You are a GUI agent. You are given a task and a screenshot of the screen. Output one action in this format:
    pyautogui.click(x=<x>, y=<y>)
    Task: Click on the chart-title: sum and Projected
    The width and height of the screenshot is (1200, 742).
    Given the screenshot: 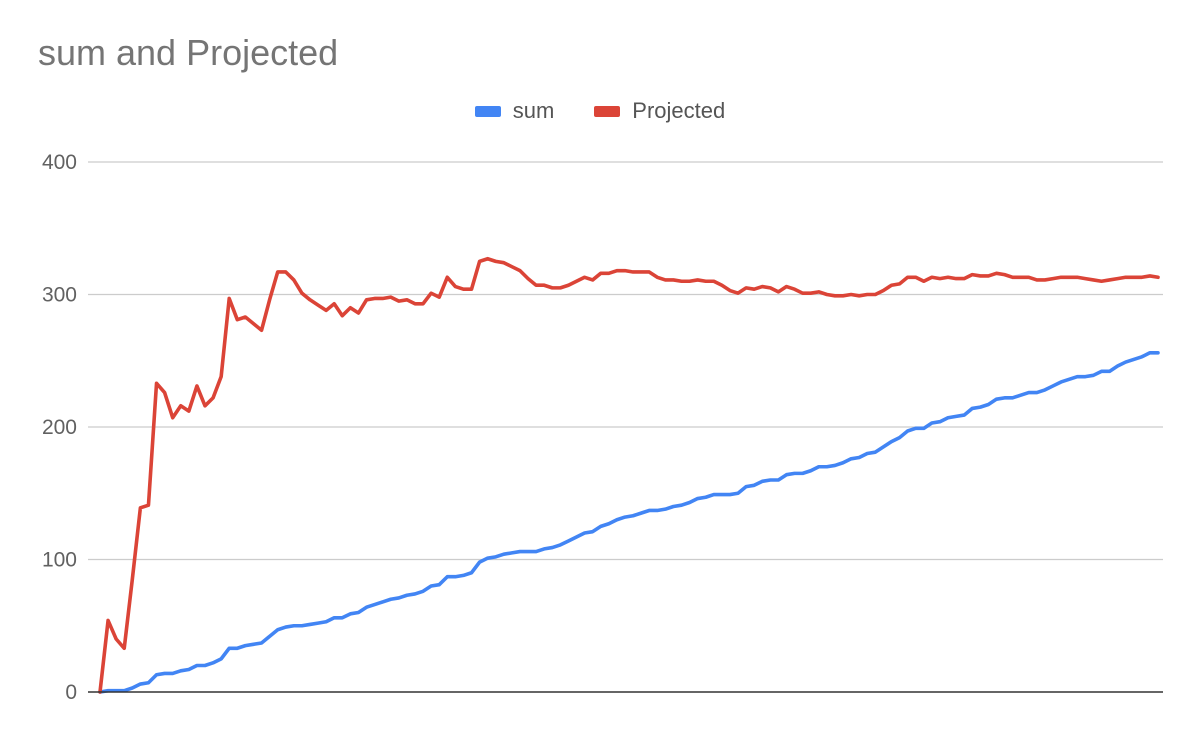 What is the action you would take?
    pyautogui.click(x=188, y=52)
    